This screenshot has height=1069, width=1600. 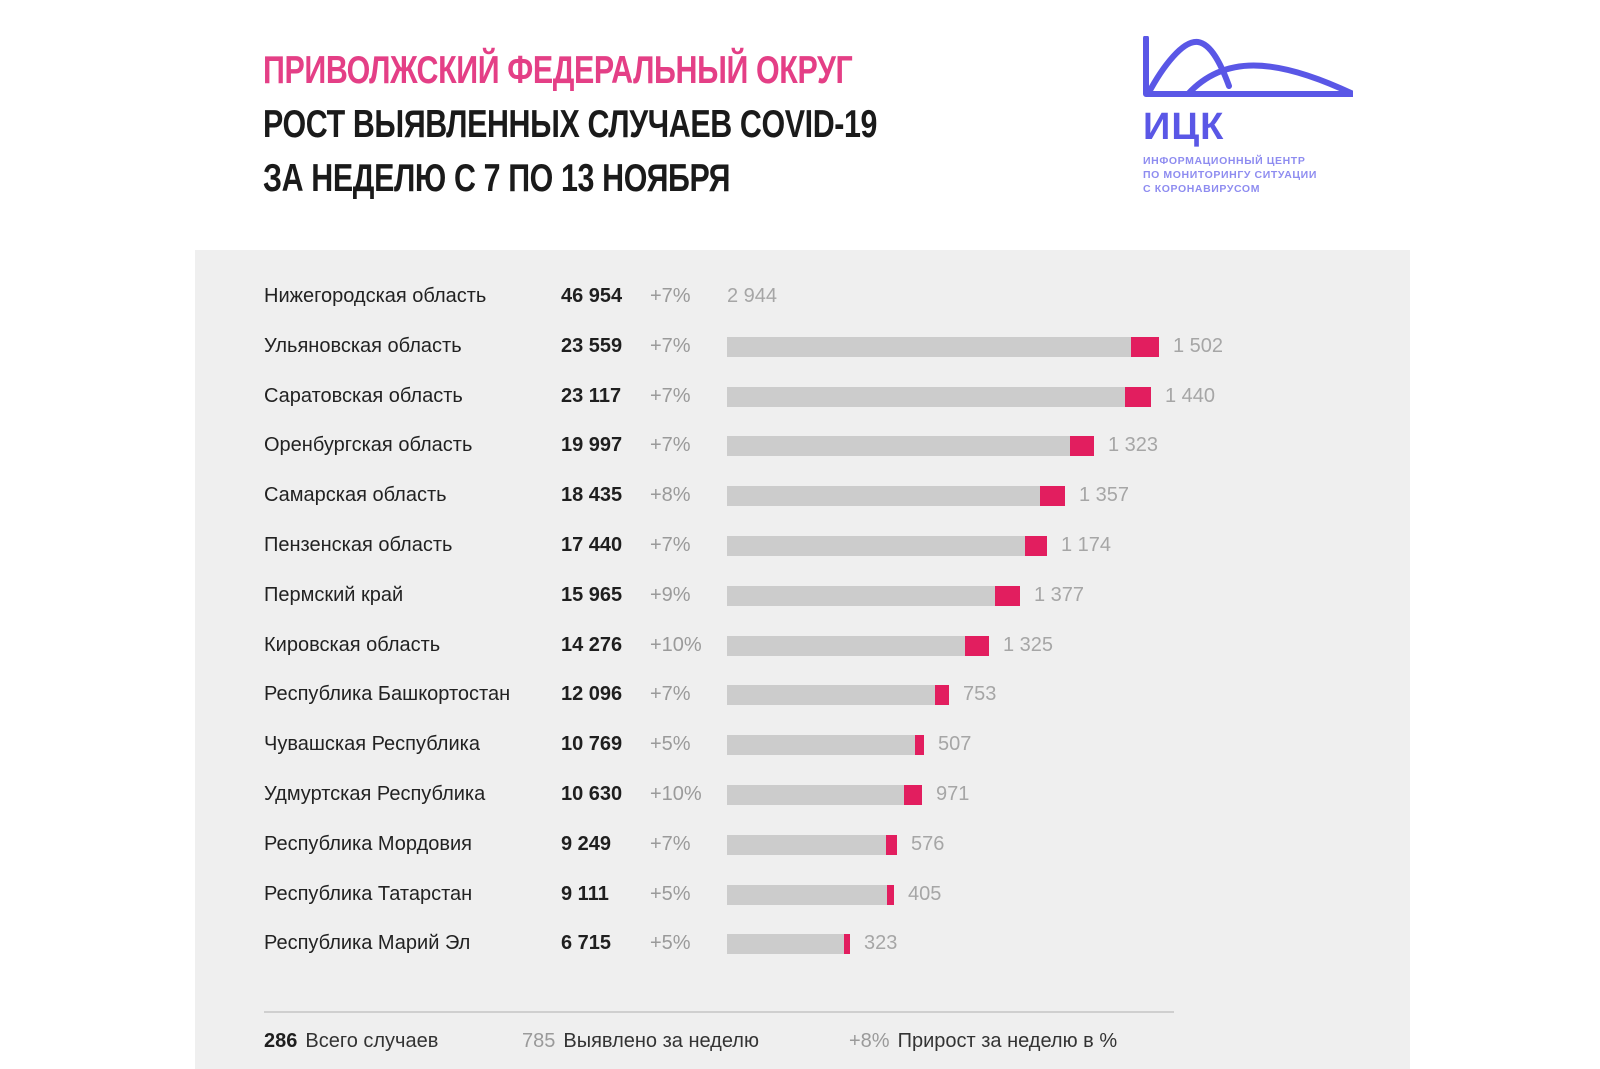 I want to click on growth-percent: +8%, so click(x=670, y=495).